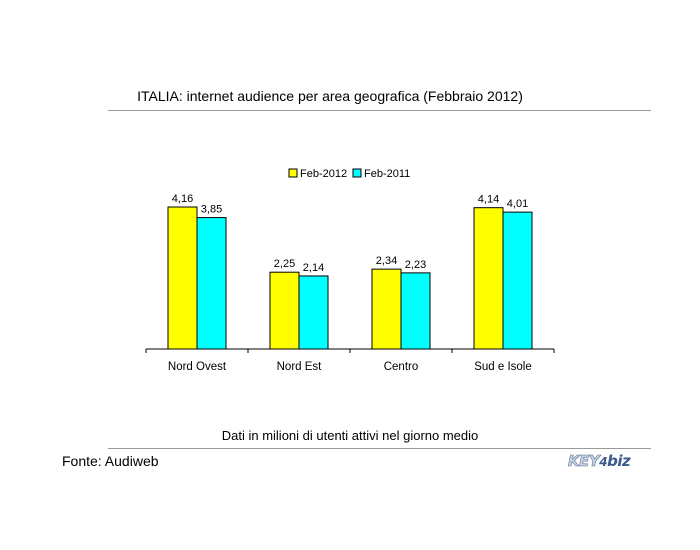 The width and height of the screenshot is (700, 550). I want to click on data-label: 3,85, so click(211, 210).